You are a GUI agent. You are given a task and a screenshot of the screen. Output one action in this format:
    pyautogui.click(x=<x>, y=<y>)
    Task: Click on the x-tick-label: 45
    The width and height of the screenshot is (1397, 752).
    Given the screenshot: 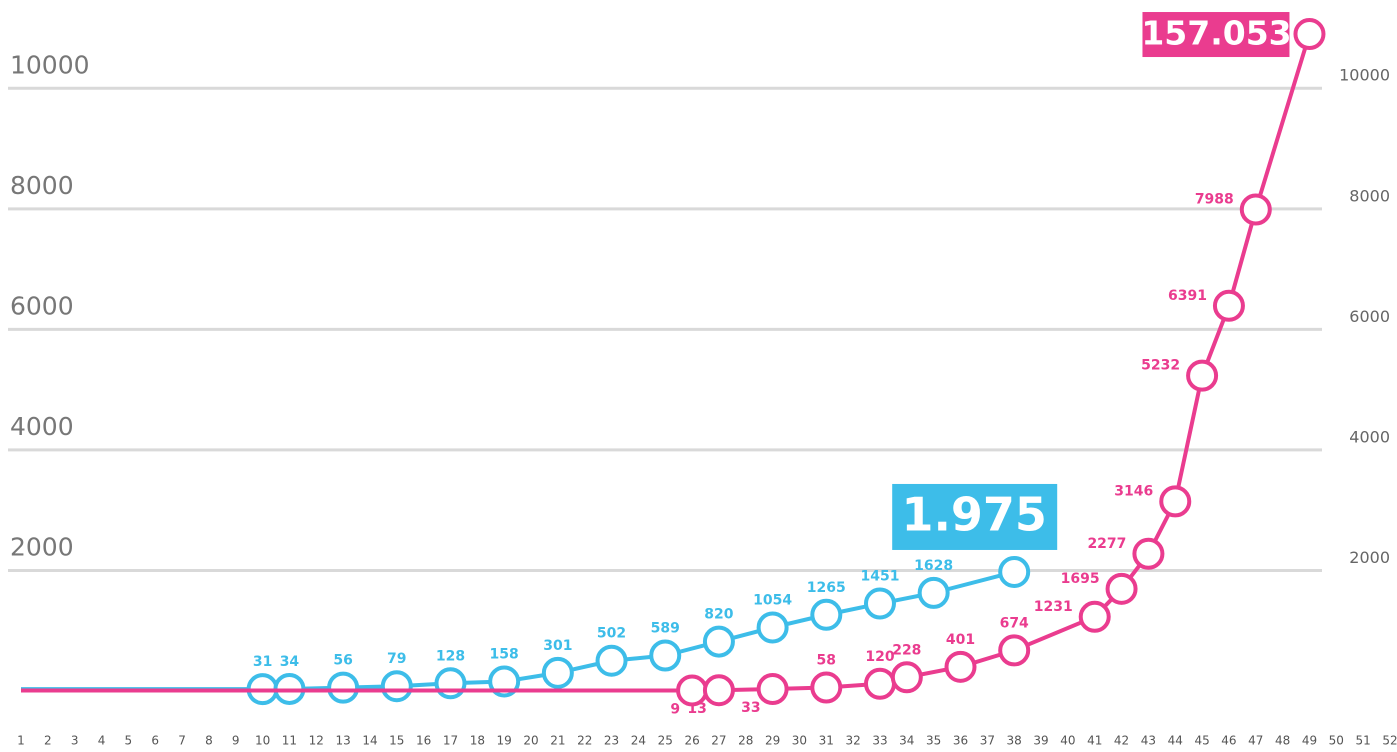 What is the action you would take?
    pyautogui.click(x=1201, y=741)
    